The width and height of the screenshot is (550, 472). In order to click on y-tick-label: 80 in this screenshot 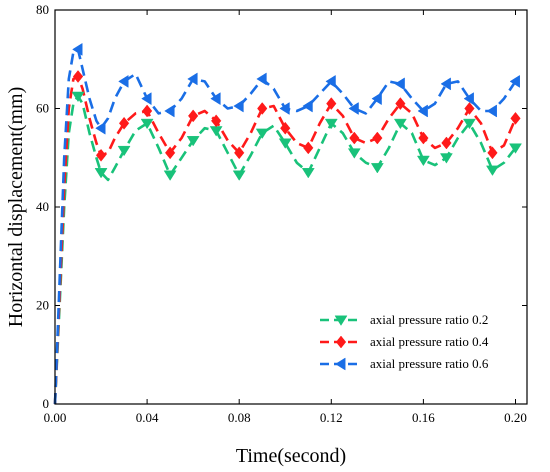, I will do `click(42, 9)`.